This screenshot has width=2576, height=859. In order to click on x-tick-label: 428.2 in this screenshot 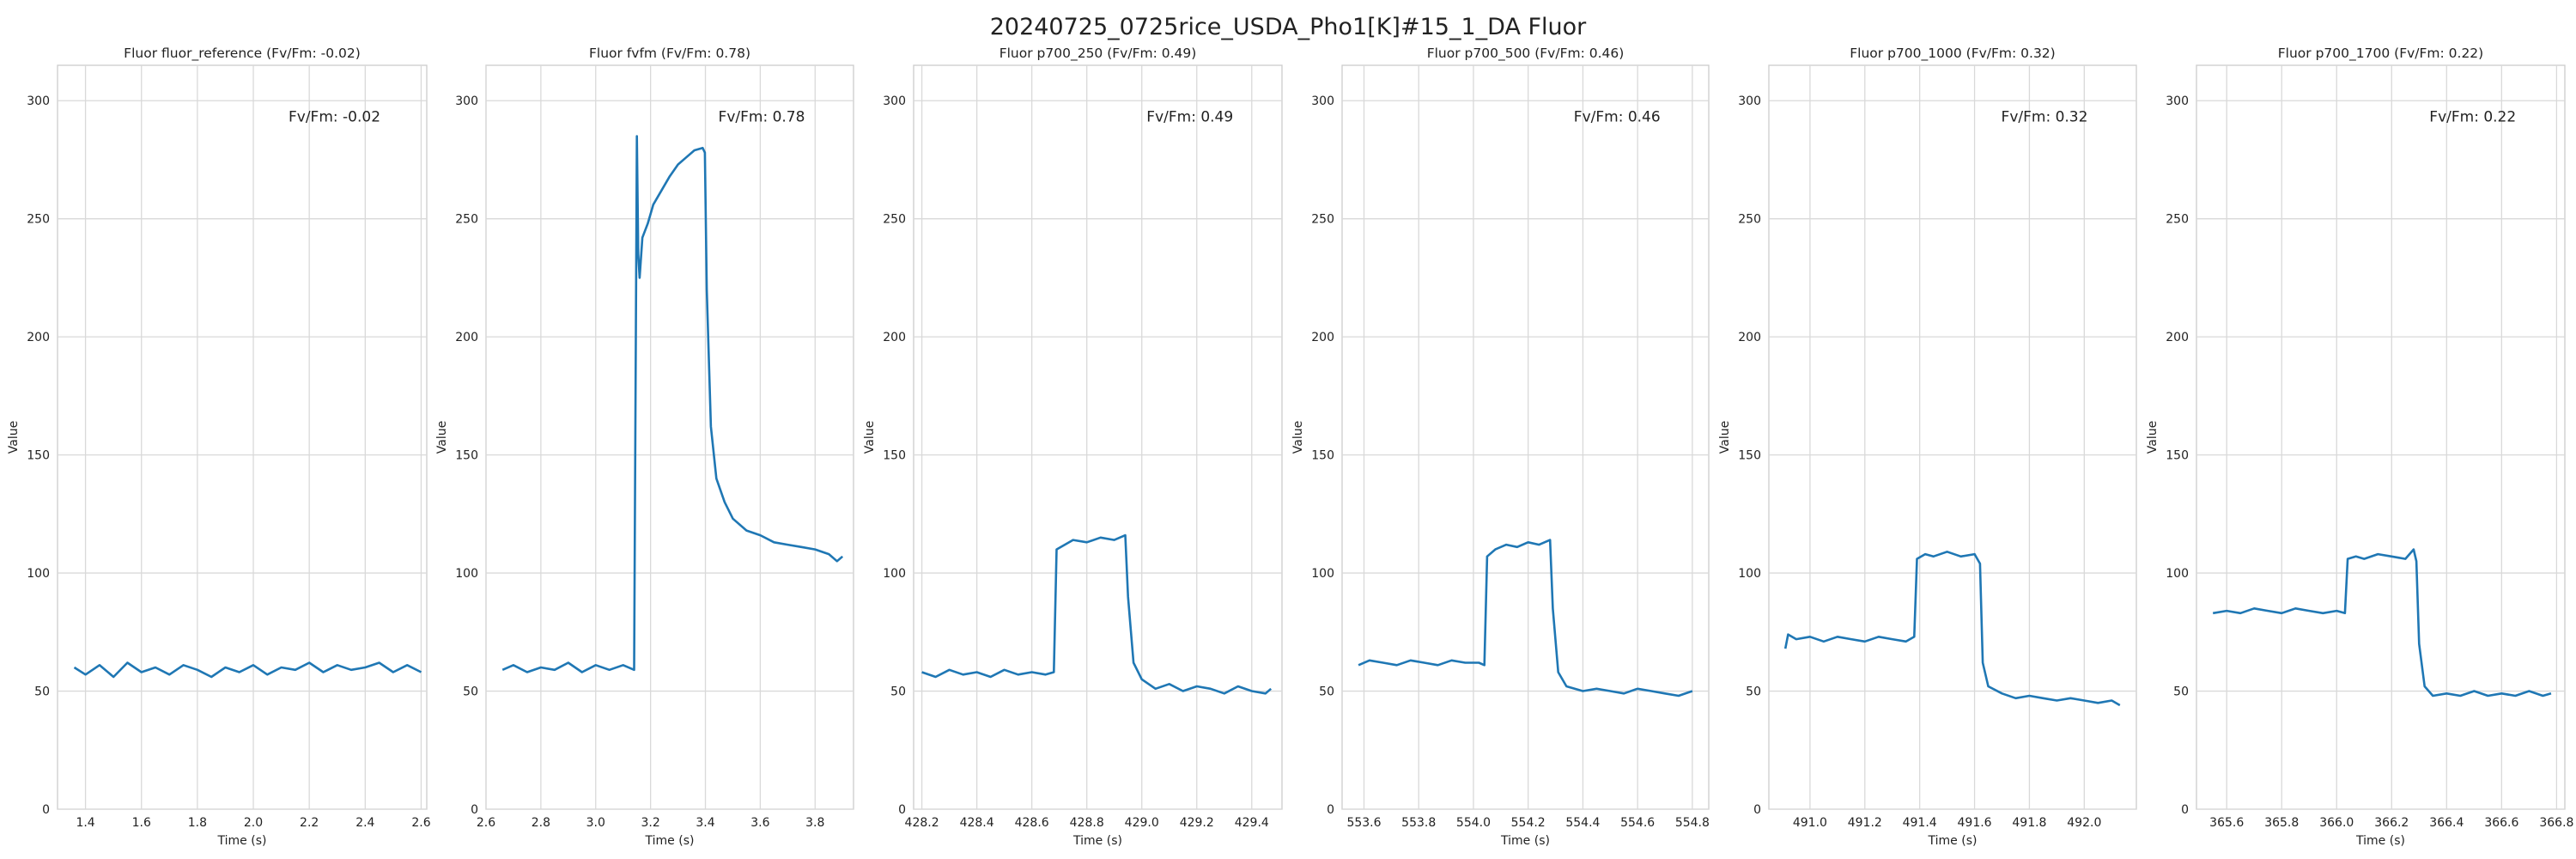, I will do `click(922, 823)`.